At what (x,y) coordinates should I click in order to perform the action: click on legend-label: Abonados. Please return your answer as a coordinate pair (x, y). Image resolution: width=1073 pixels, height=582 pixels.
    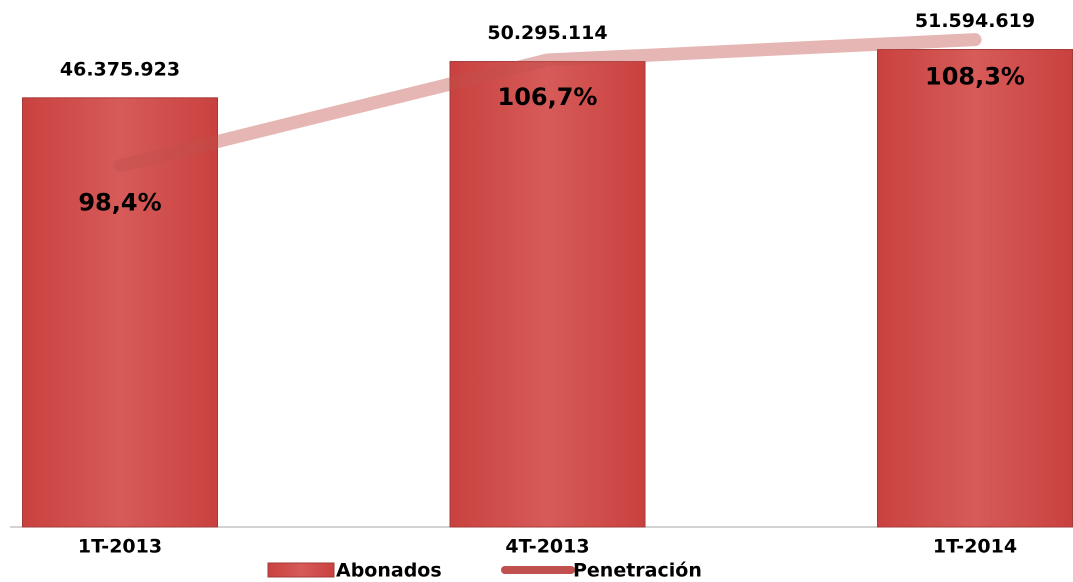
    Looking at the image, I should click on (389, 571).